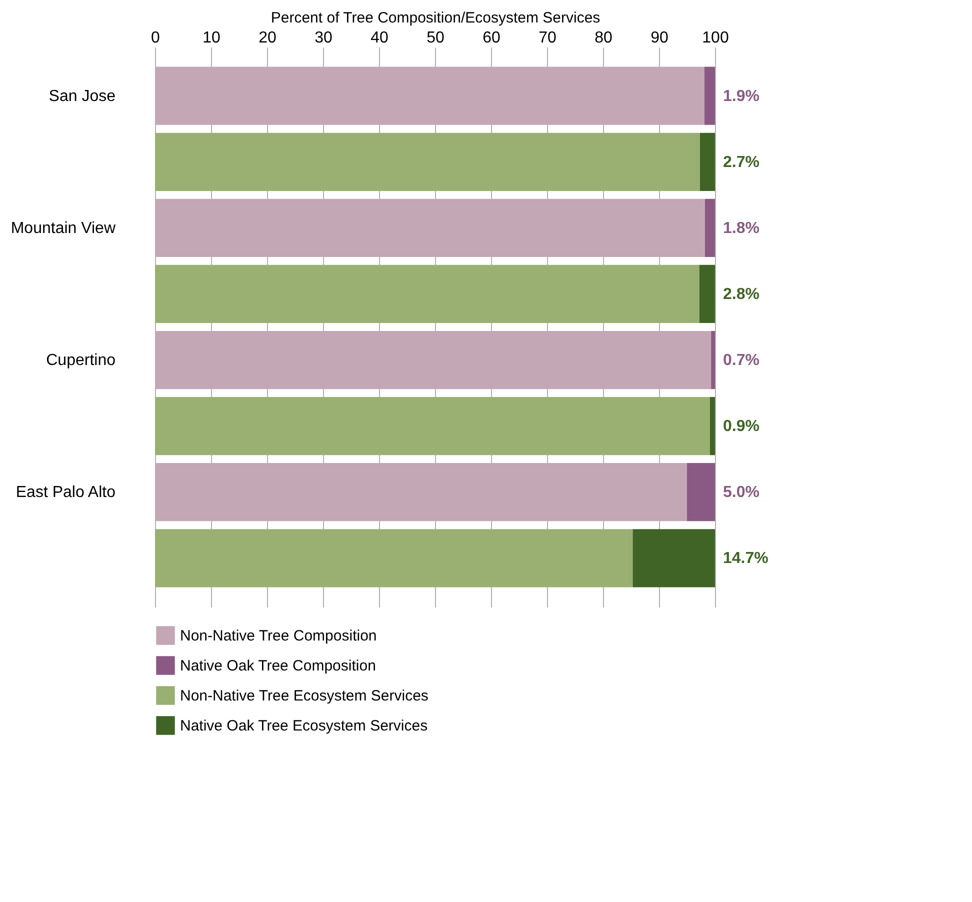 The height and width of the screenshot is (902, 972). What do you see at coordinates (745, 559) in the screenshot?
I see `data-label: 14.7%` at bounding box center [745, 559].